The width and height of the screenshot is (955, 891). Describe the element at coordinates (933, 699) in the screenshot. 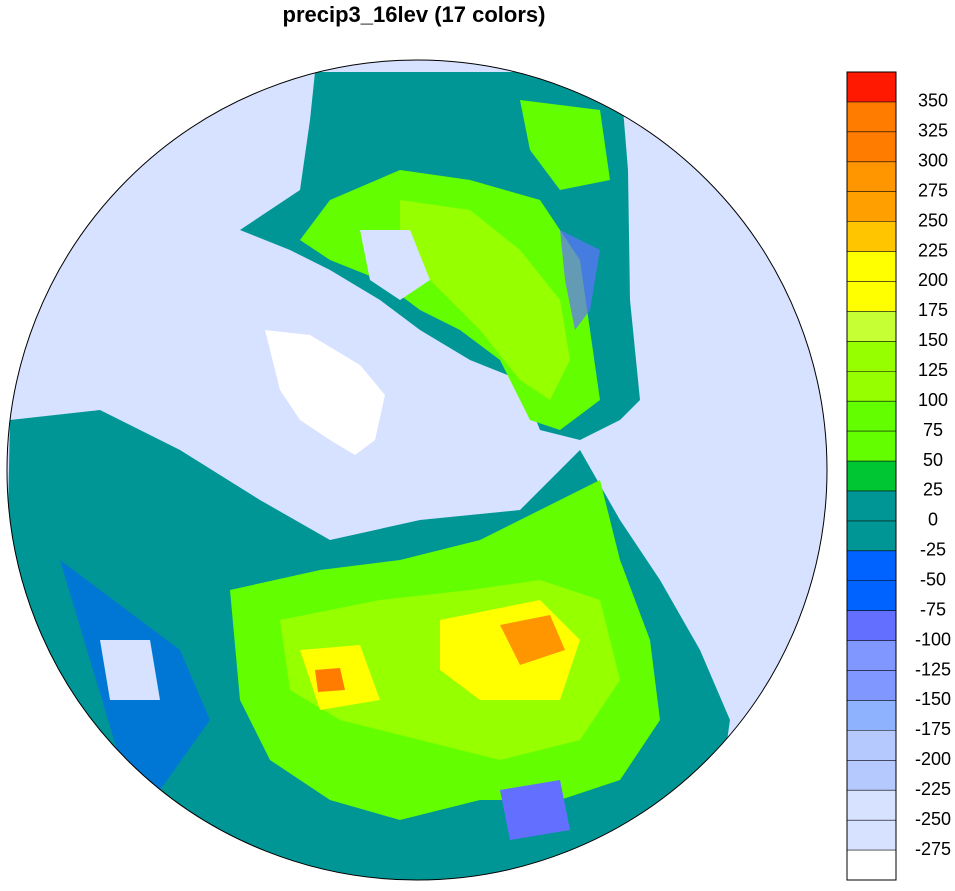

I see `colorbar-label: -150` at that location.